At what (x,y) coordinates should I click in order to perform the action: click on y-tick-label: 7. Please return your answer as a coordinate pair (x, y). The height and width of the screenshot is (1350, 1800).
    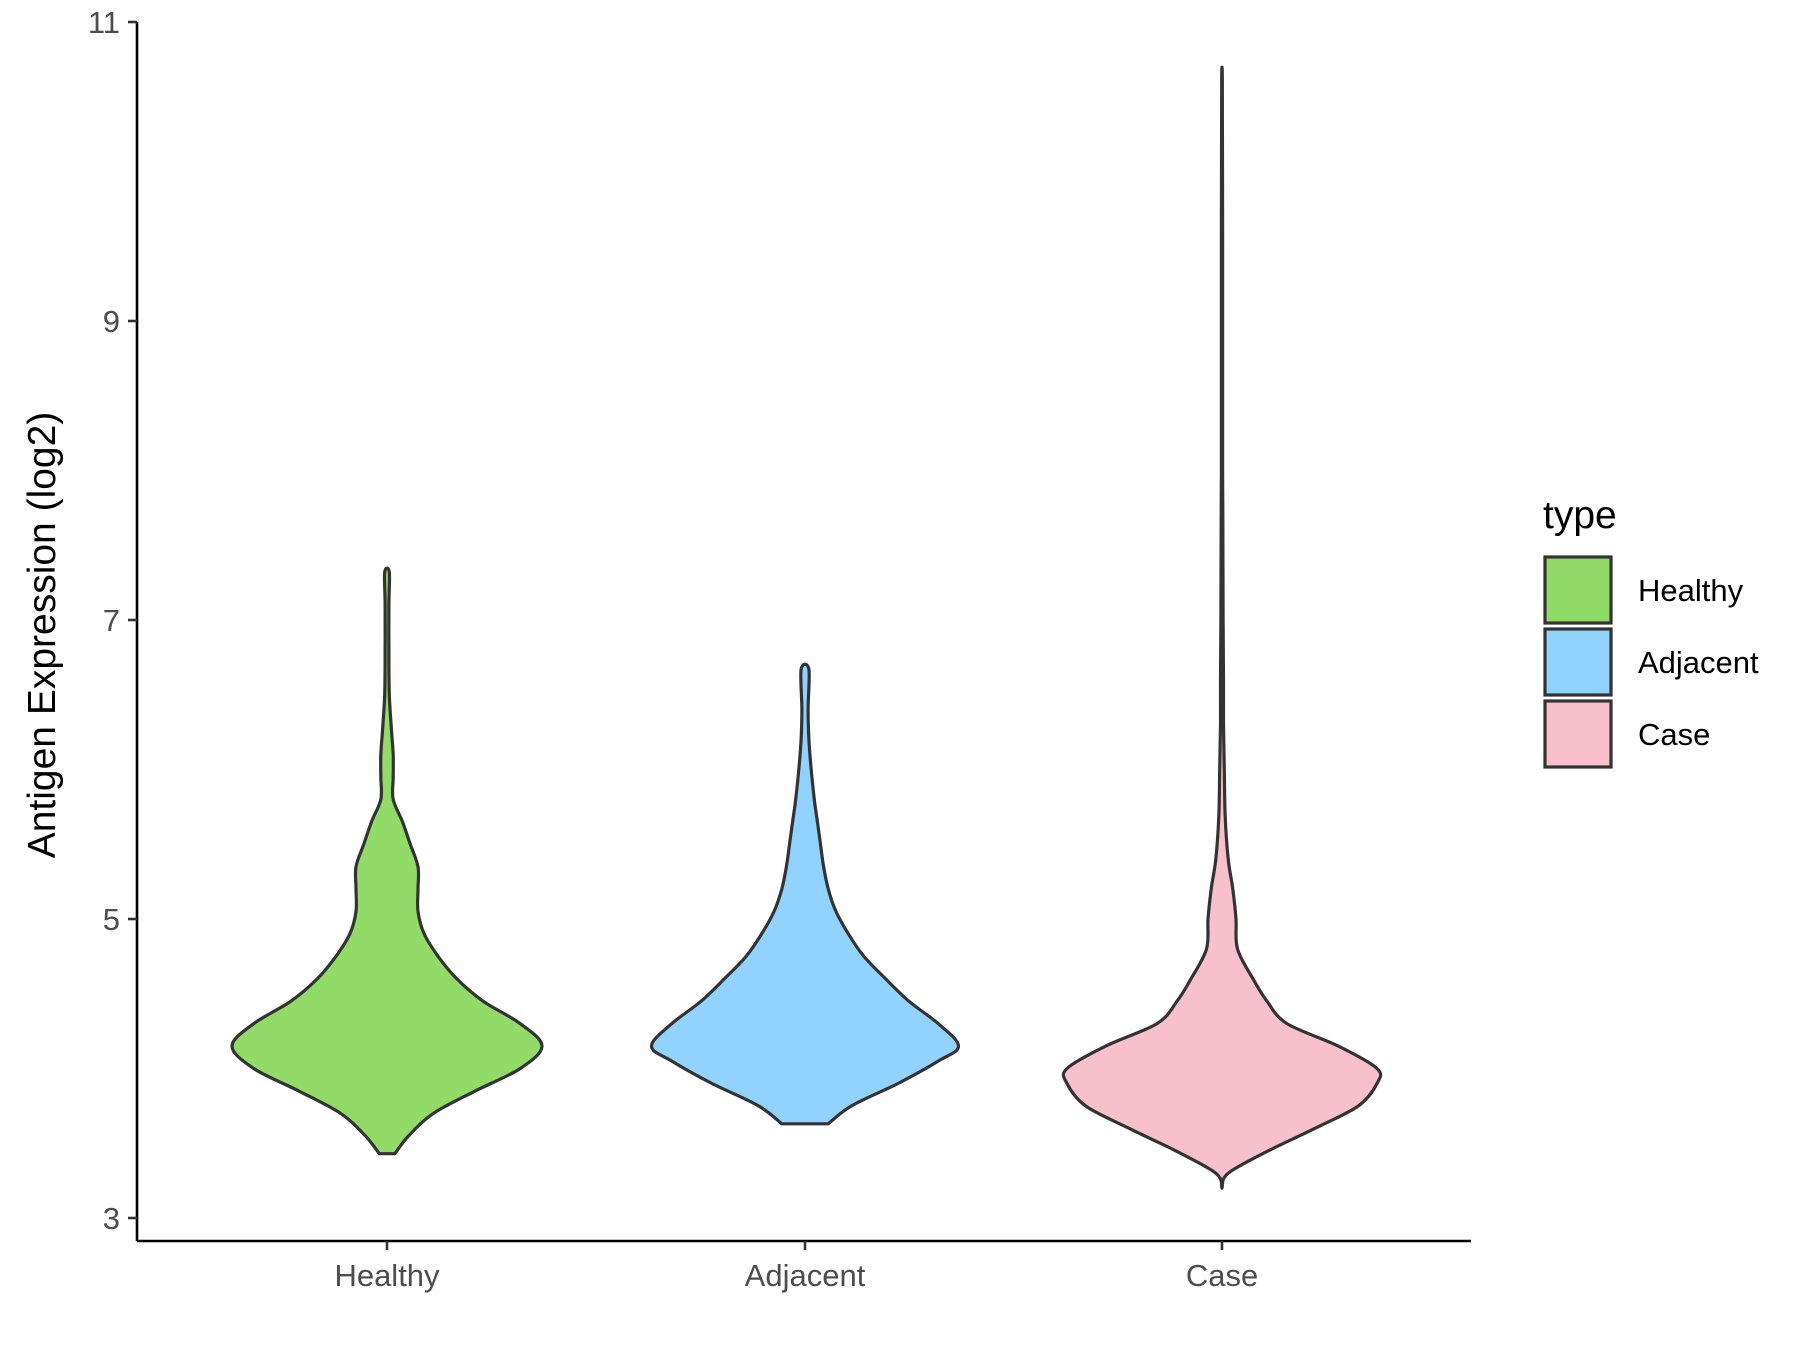
    Looking at the image, I should click on (111, 620).